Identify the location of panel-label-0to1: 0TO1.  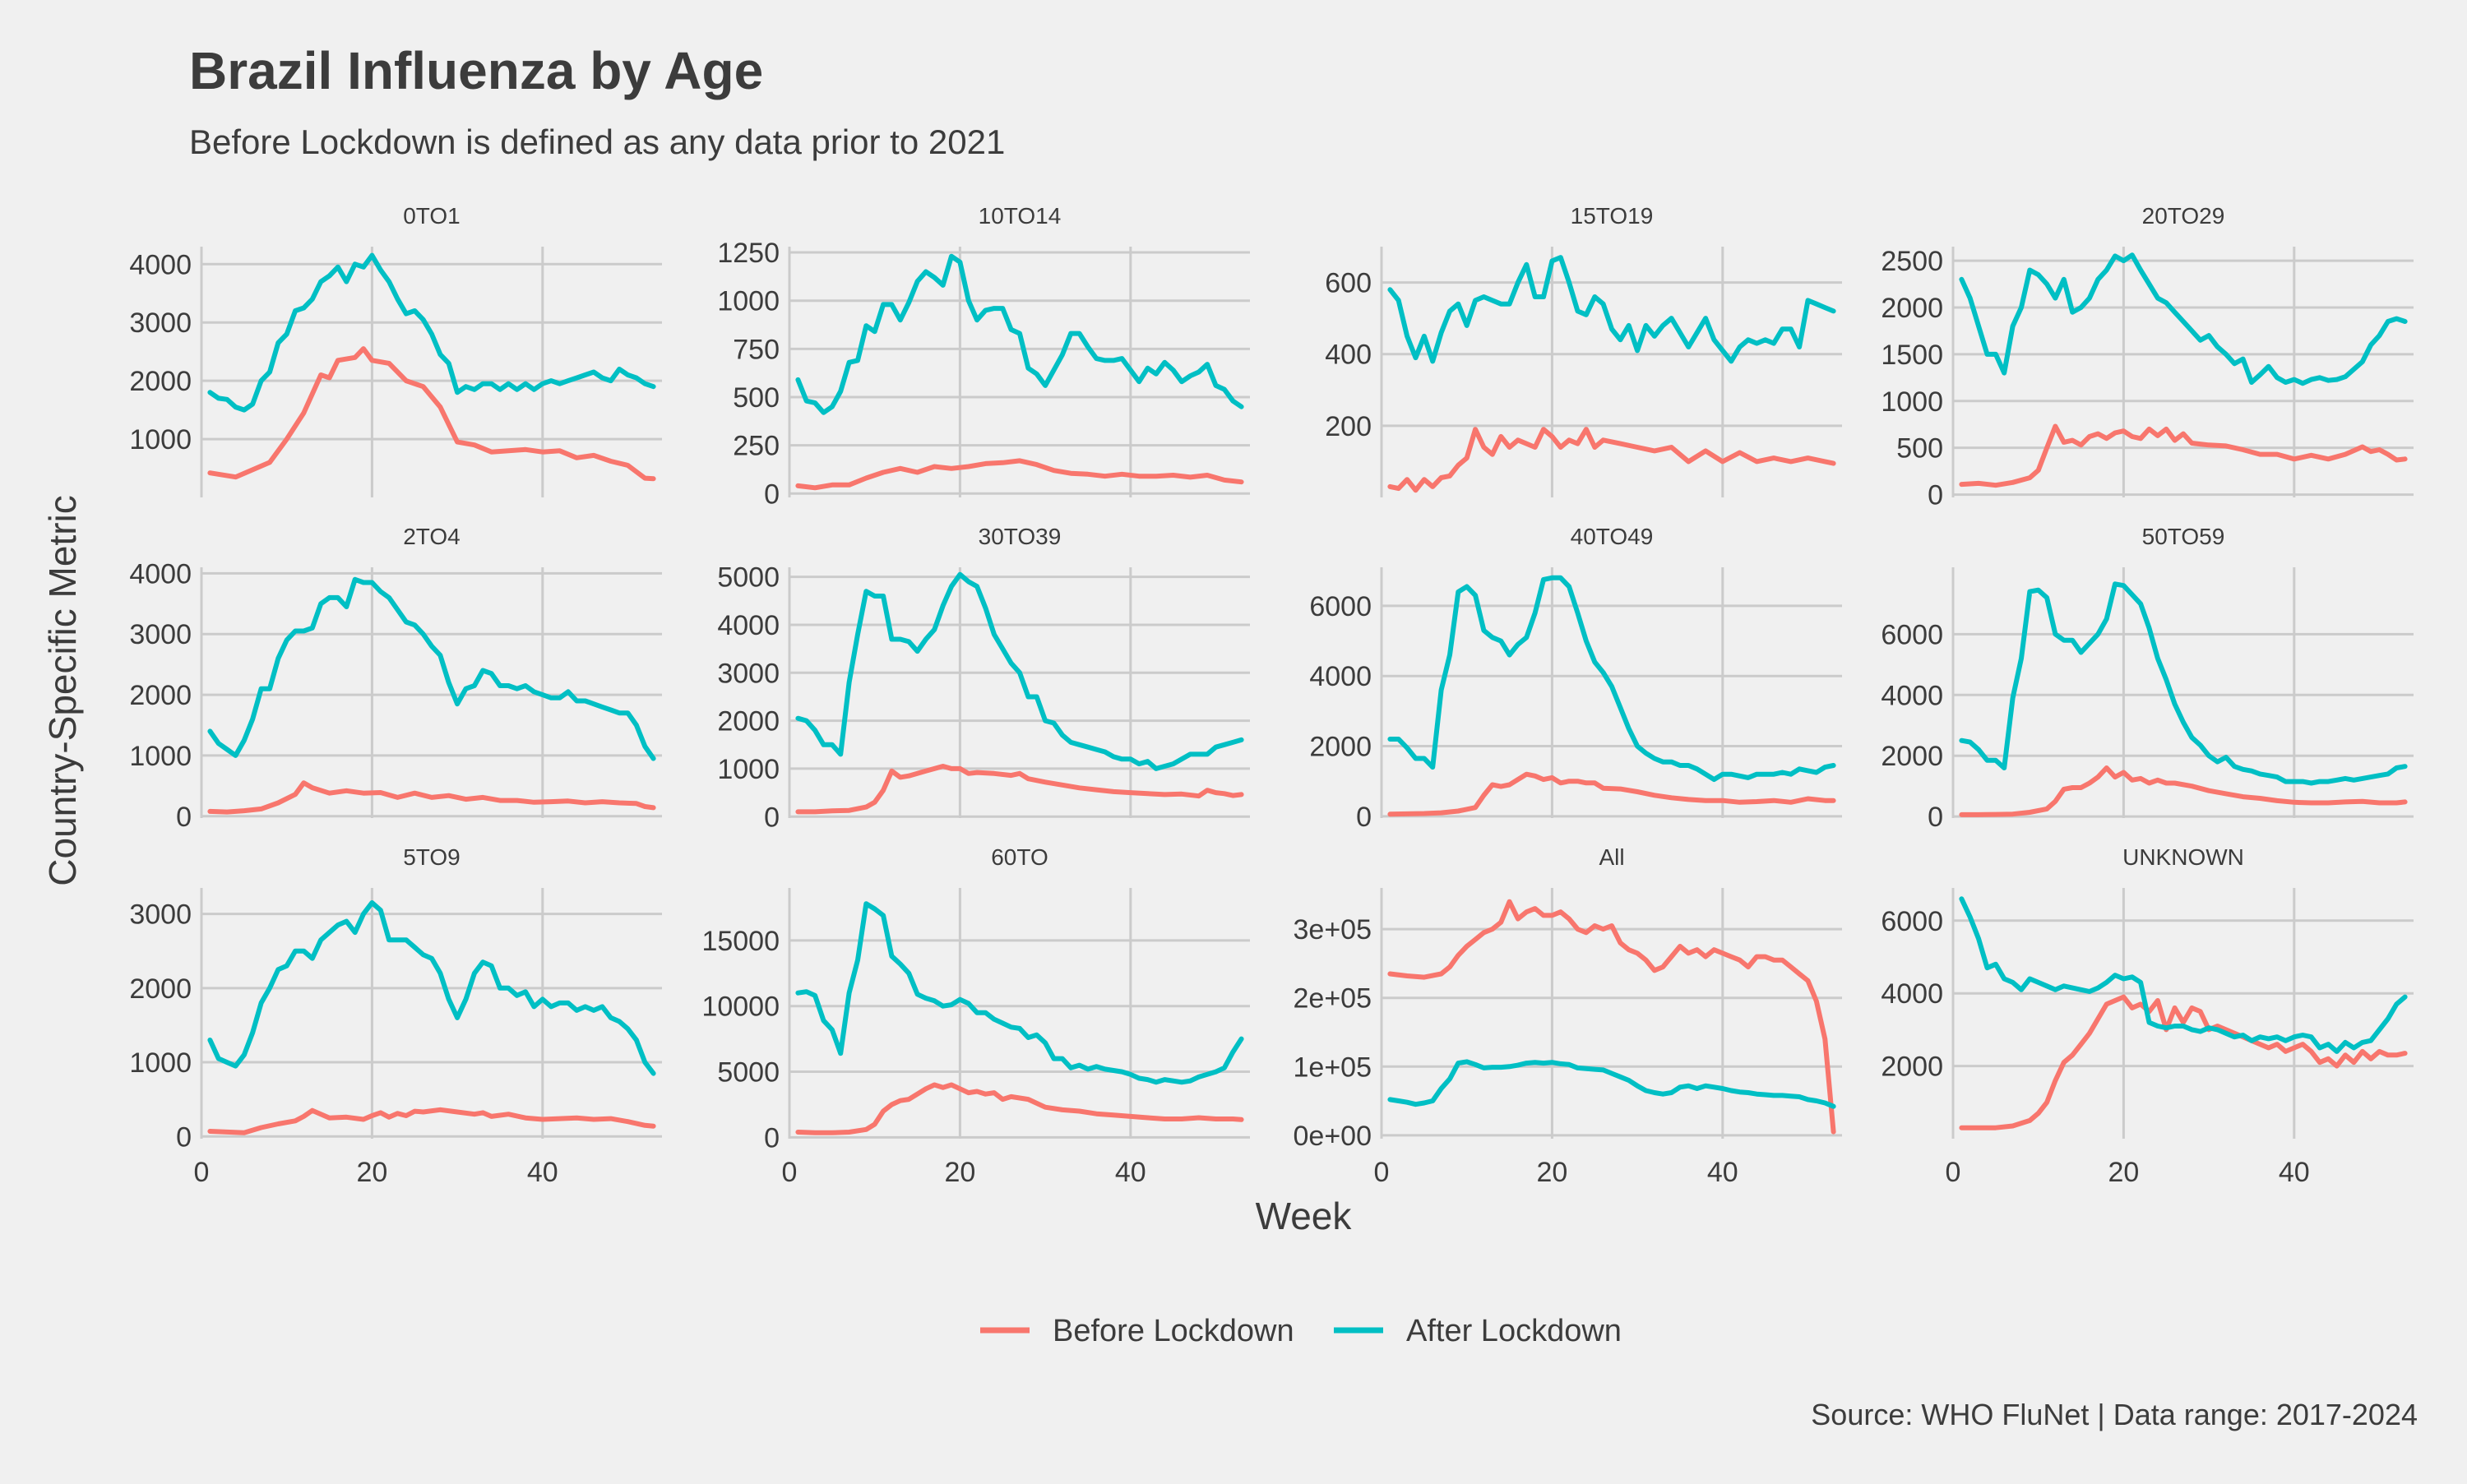
(432, 216).